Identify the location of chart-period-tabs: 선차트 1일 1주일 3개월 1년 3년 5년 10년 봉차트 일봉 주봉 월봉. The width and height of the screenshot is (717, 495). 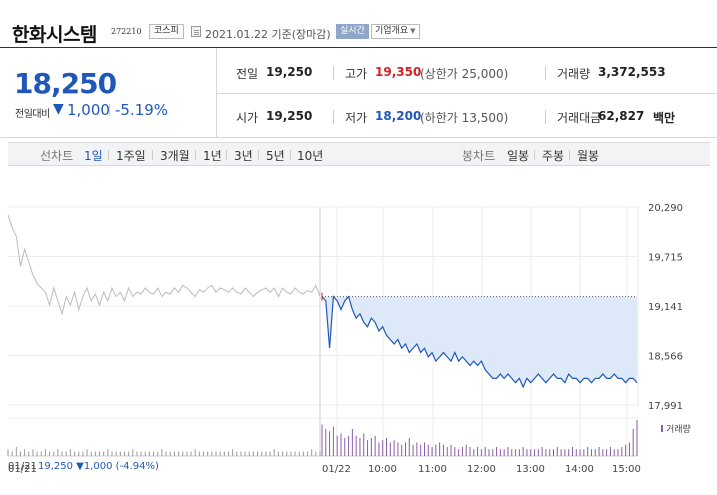
(359, 154).